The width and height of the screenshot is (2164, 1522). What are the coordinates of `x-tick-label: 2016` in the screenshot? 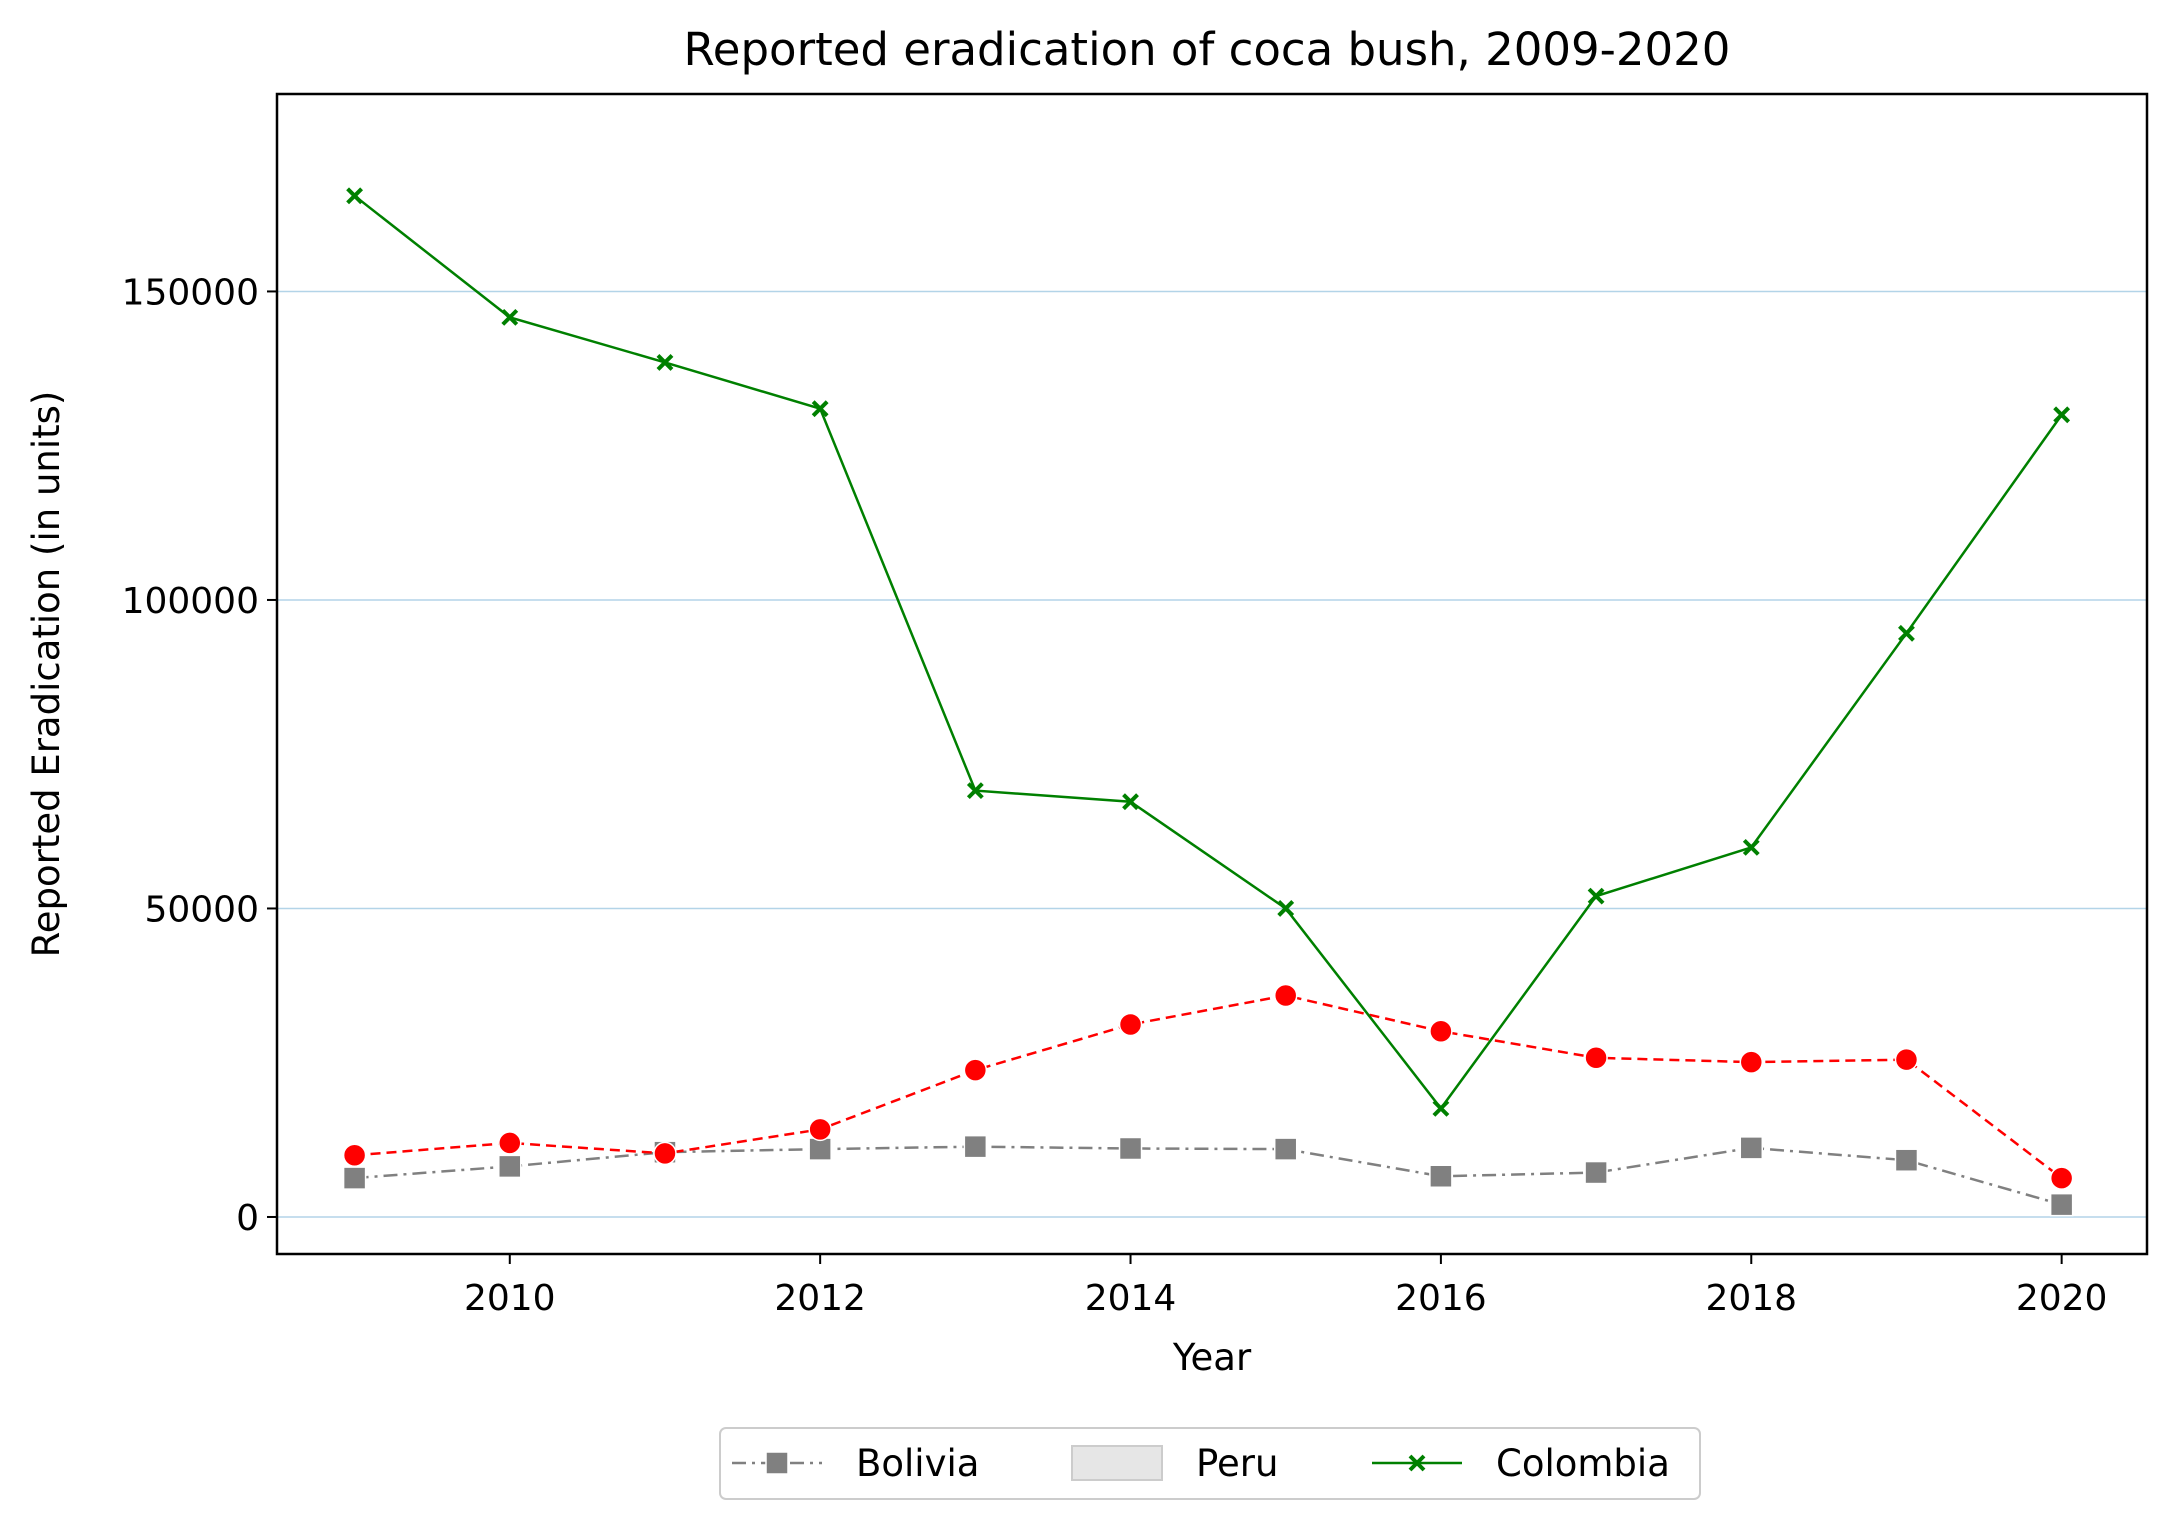 It's located at (1441, 1298).